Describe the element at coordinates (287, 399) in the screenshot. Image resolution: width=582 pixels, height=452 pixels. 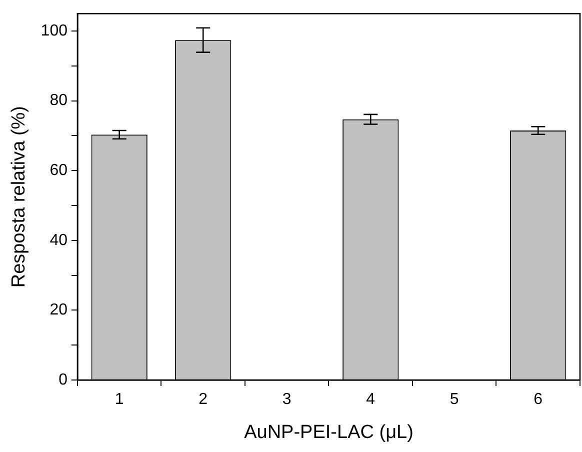
I see `x-tick-label: 3` at that location.